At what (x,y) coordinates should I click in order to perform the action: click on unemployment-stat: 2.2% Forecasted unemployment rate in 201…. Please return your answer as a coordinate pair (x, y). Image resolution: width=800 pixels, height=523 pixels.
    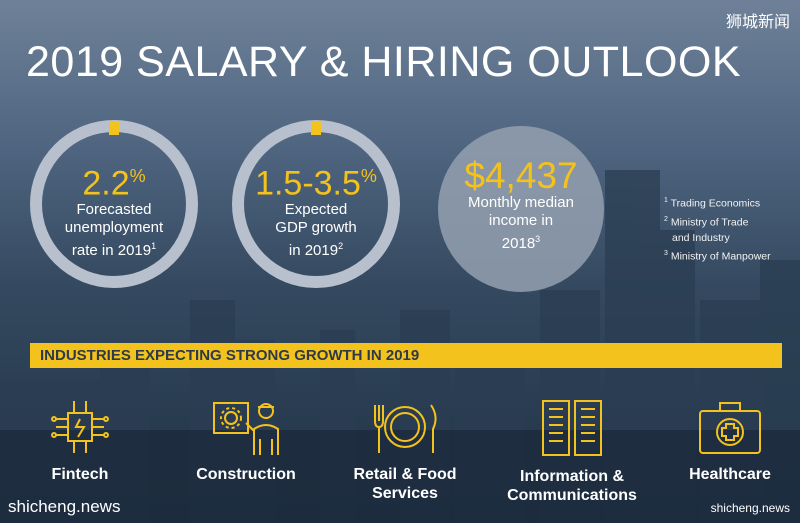
    Looking at the image, I should click on (114, 209).